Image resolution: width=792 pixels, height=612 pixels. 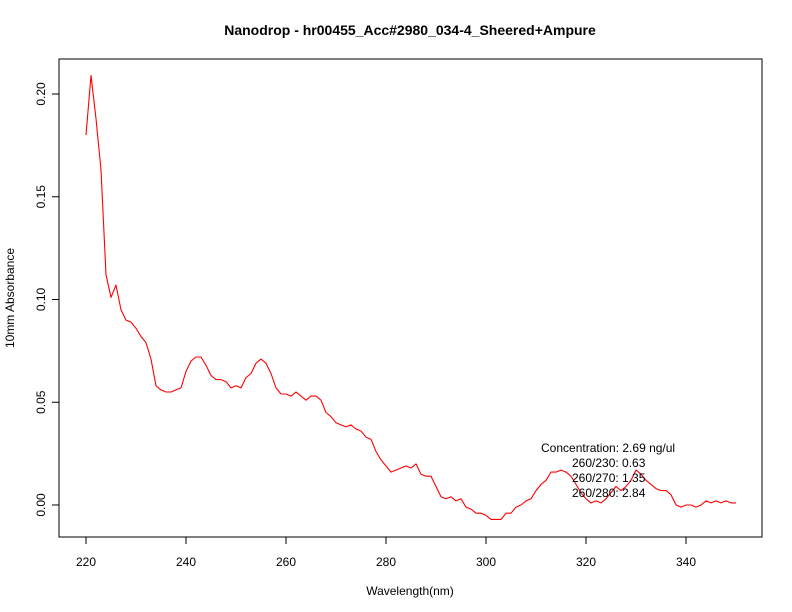 What do you see at coordinates (41, 299) in the screenshot?
I see `y-tick-label: 0.10` at bounding box center [41, 299].